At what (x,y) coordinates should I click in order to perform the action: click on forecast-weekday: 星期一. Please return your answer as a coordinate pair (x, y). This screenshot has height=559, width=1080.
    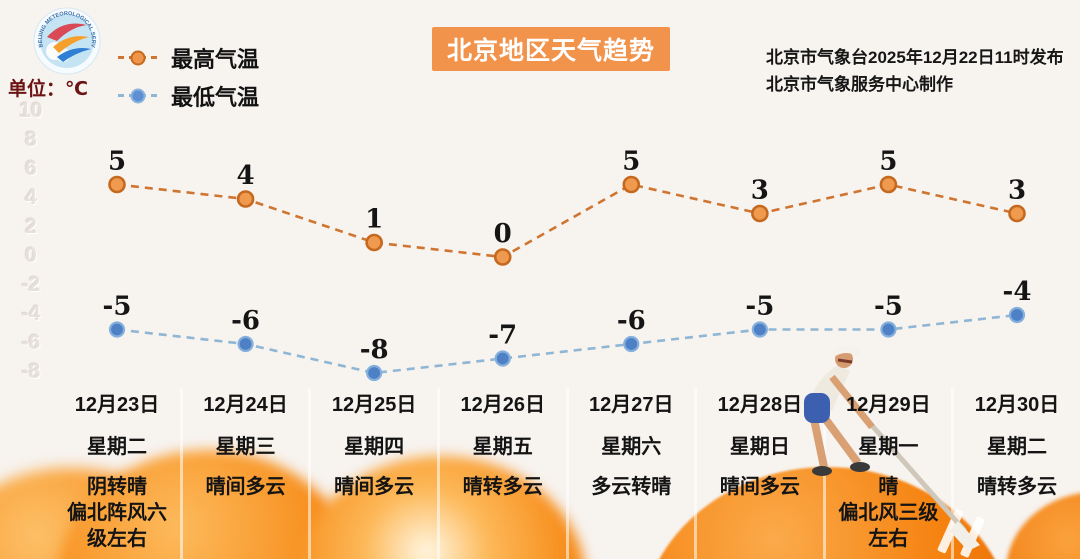
    Looking at the image, I should click on (888, 447).